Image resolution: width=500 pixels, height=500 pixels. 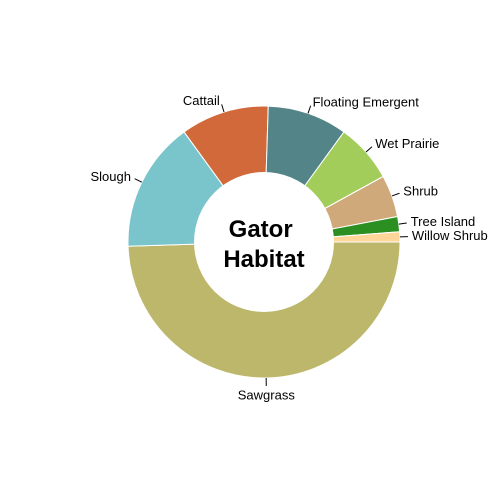 What do you see at coordinates (420, 191) in the screenshot?
I see `slice-label-shrub: Shrub` at bounding box center [420, 191].